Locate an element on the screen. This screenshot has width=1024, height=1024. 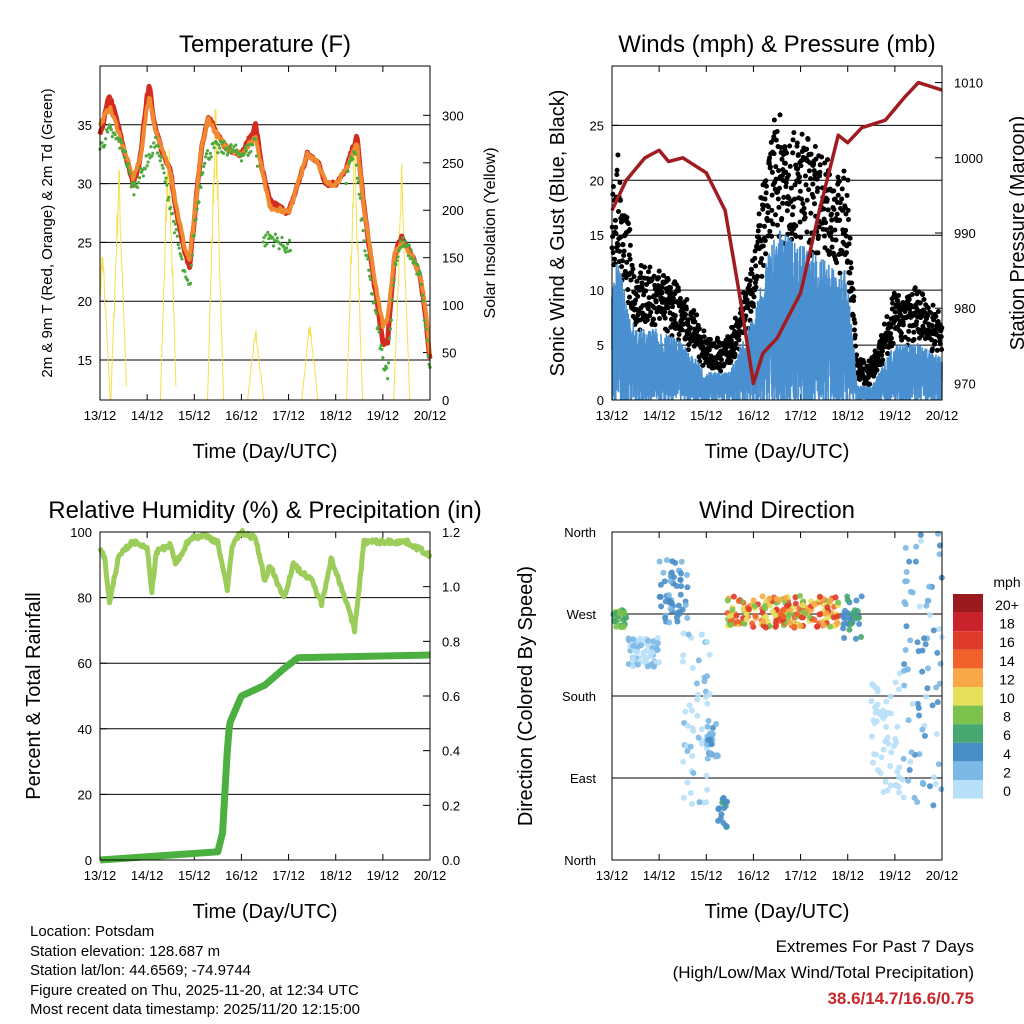
legend-label: 12 is located at coordinates (1007, 679).